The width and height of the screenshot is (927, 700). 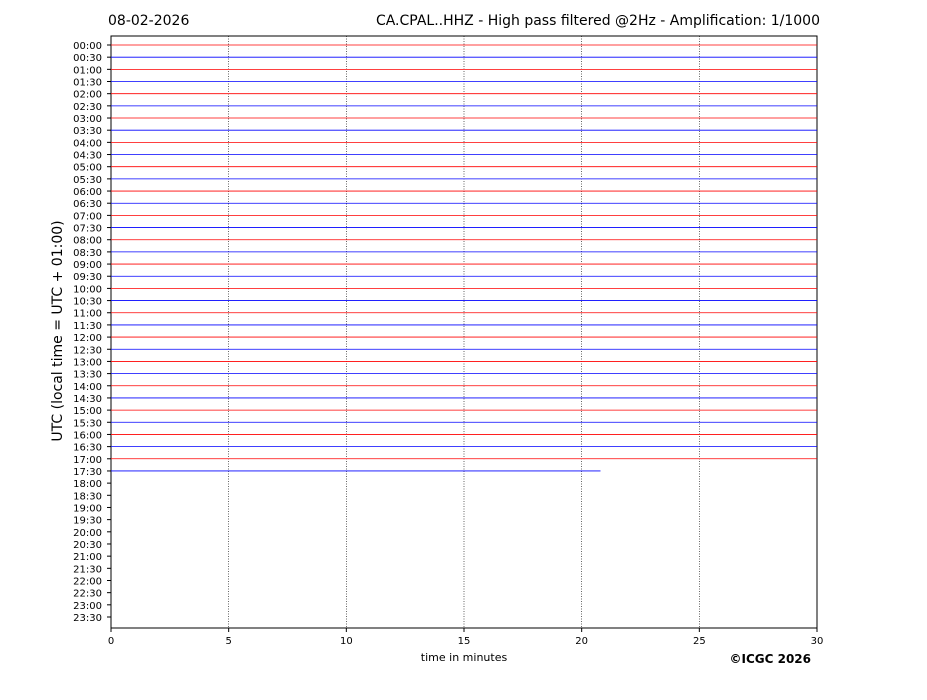 I want to click on y-tick-label: 01:30, so click(x=87, y=83).